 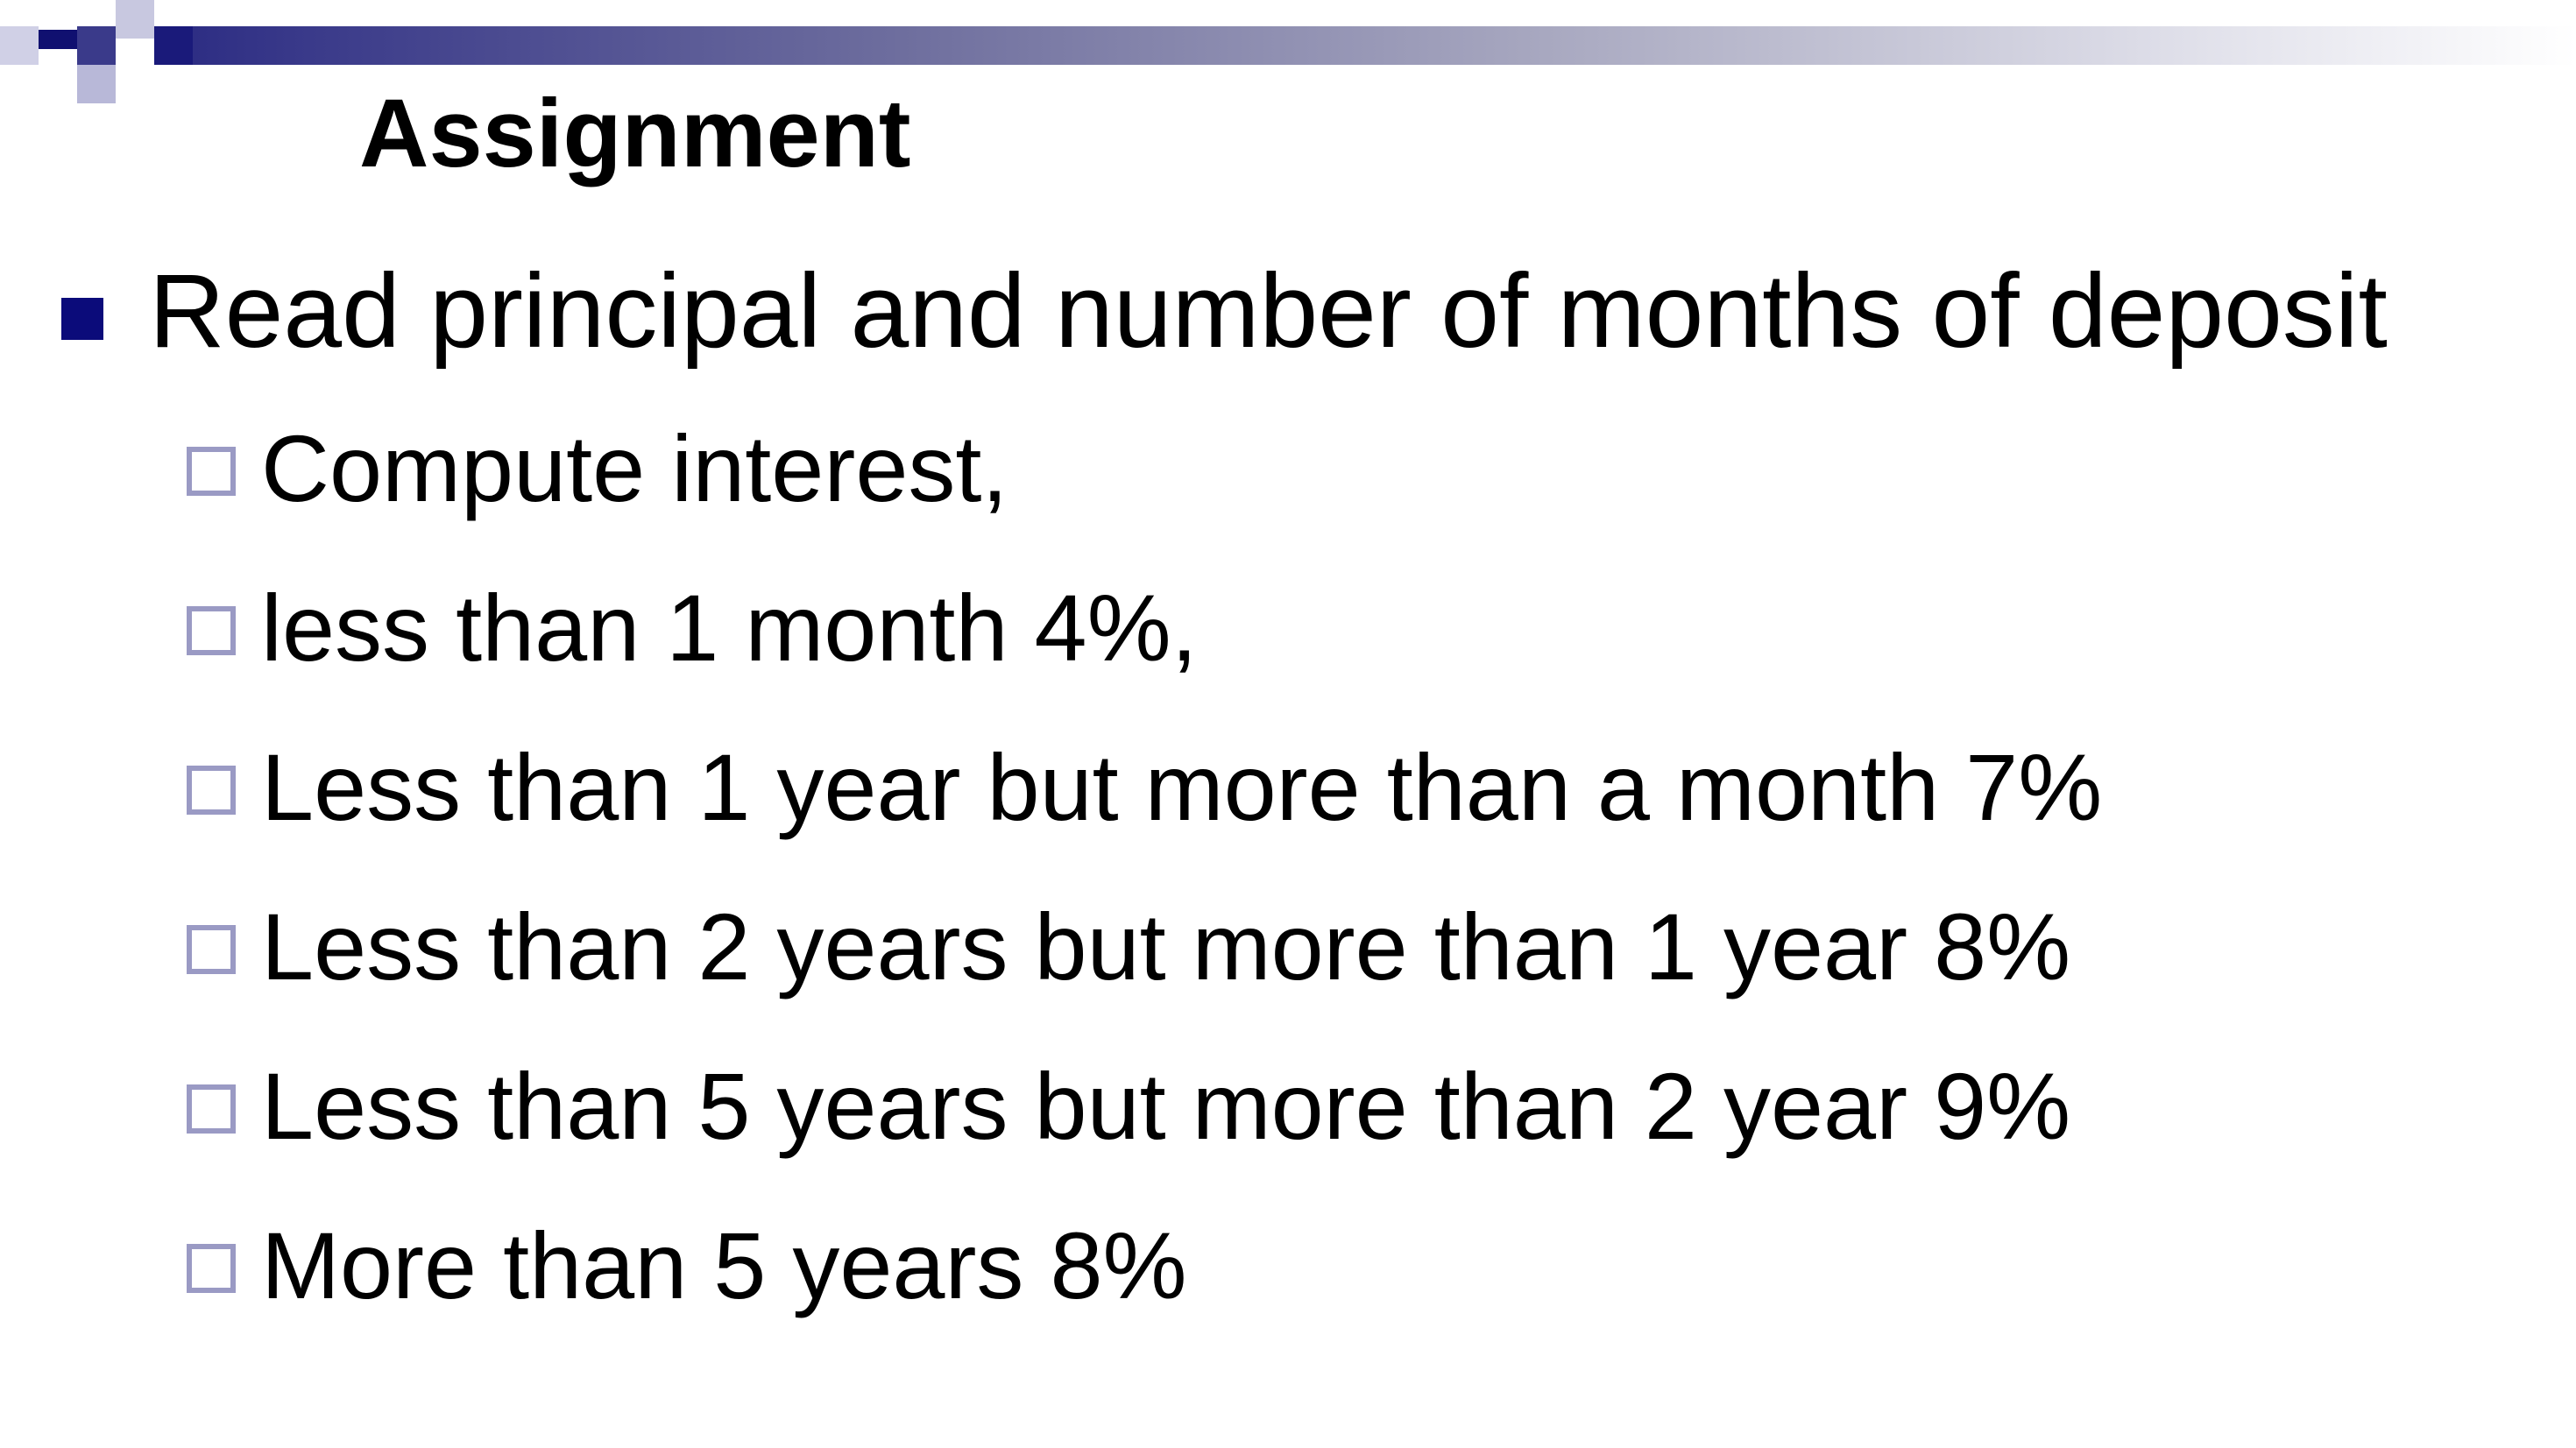 I want to click on sub-bullet-text: Compute interest,, so click(x=634, y=468).